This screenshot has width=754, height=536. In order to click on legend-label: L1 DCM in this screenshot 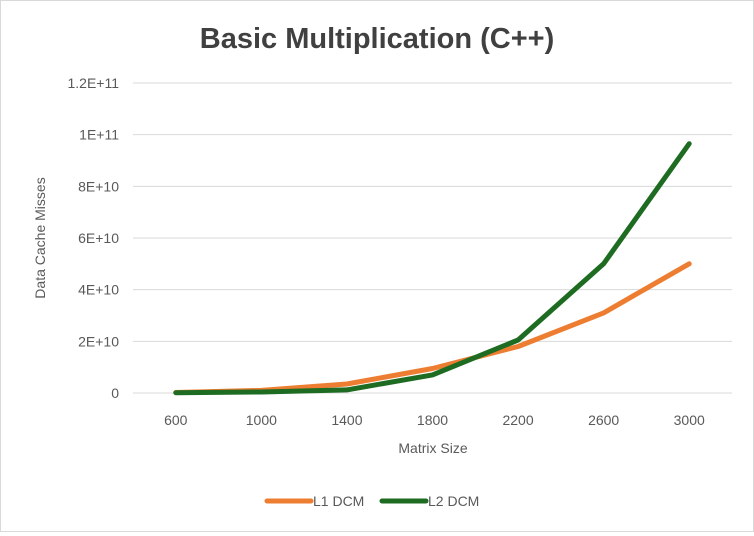, I will do `click(338, 501)`.